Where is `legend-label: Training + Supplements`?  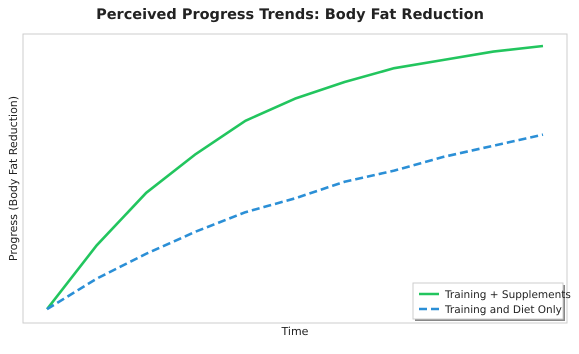 legend-label: Training + Supplements is located at coordinates (507, 295).